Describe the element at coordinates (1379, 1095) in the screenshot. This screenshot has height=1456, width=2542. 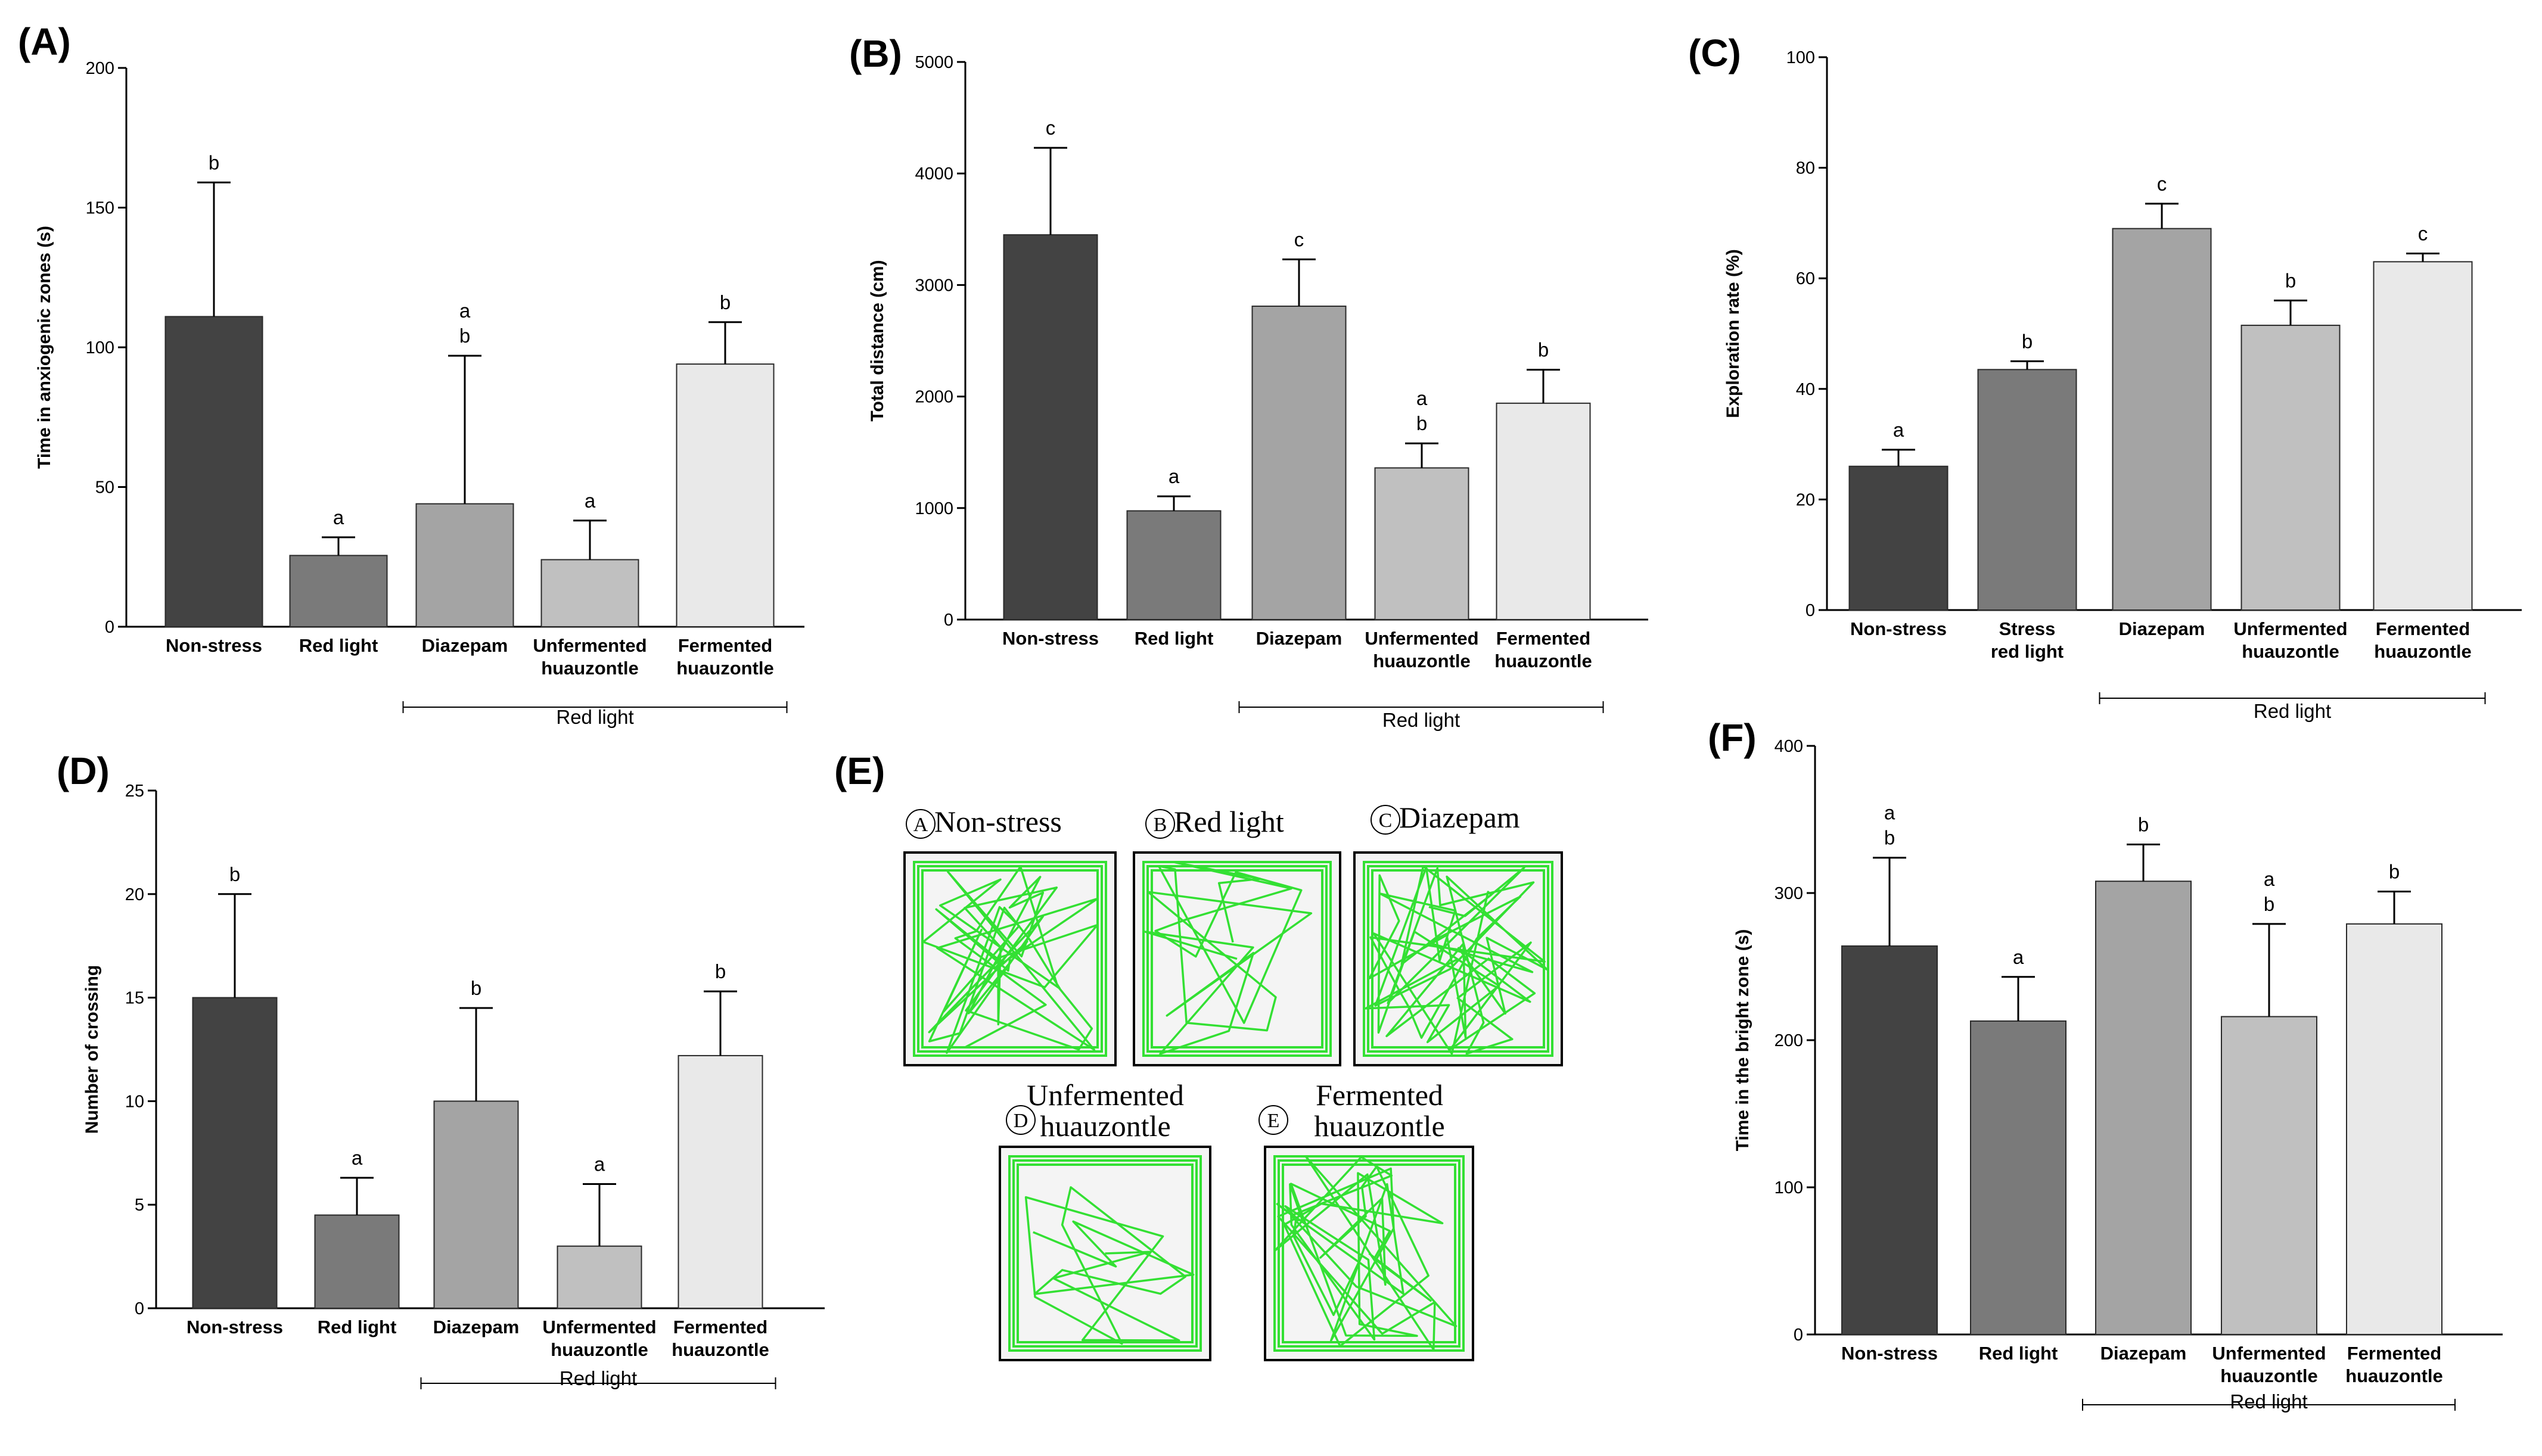
I see `maze-label: Fermented` at that location.